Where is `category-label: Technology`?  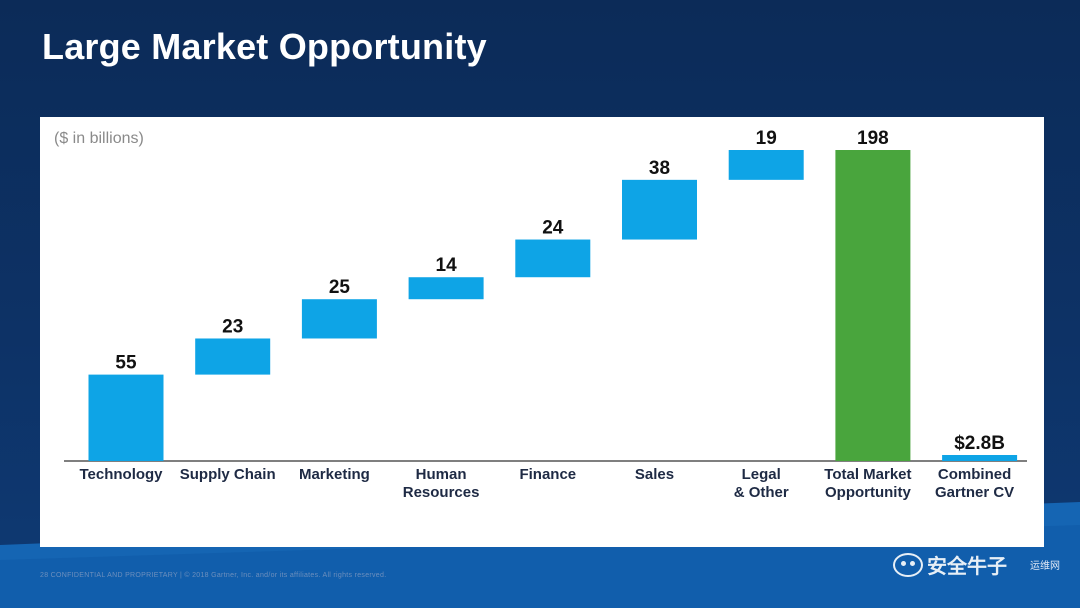
category-label: Technology is located at coordinates (121, 474).